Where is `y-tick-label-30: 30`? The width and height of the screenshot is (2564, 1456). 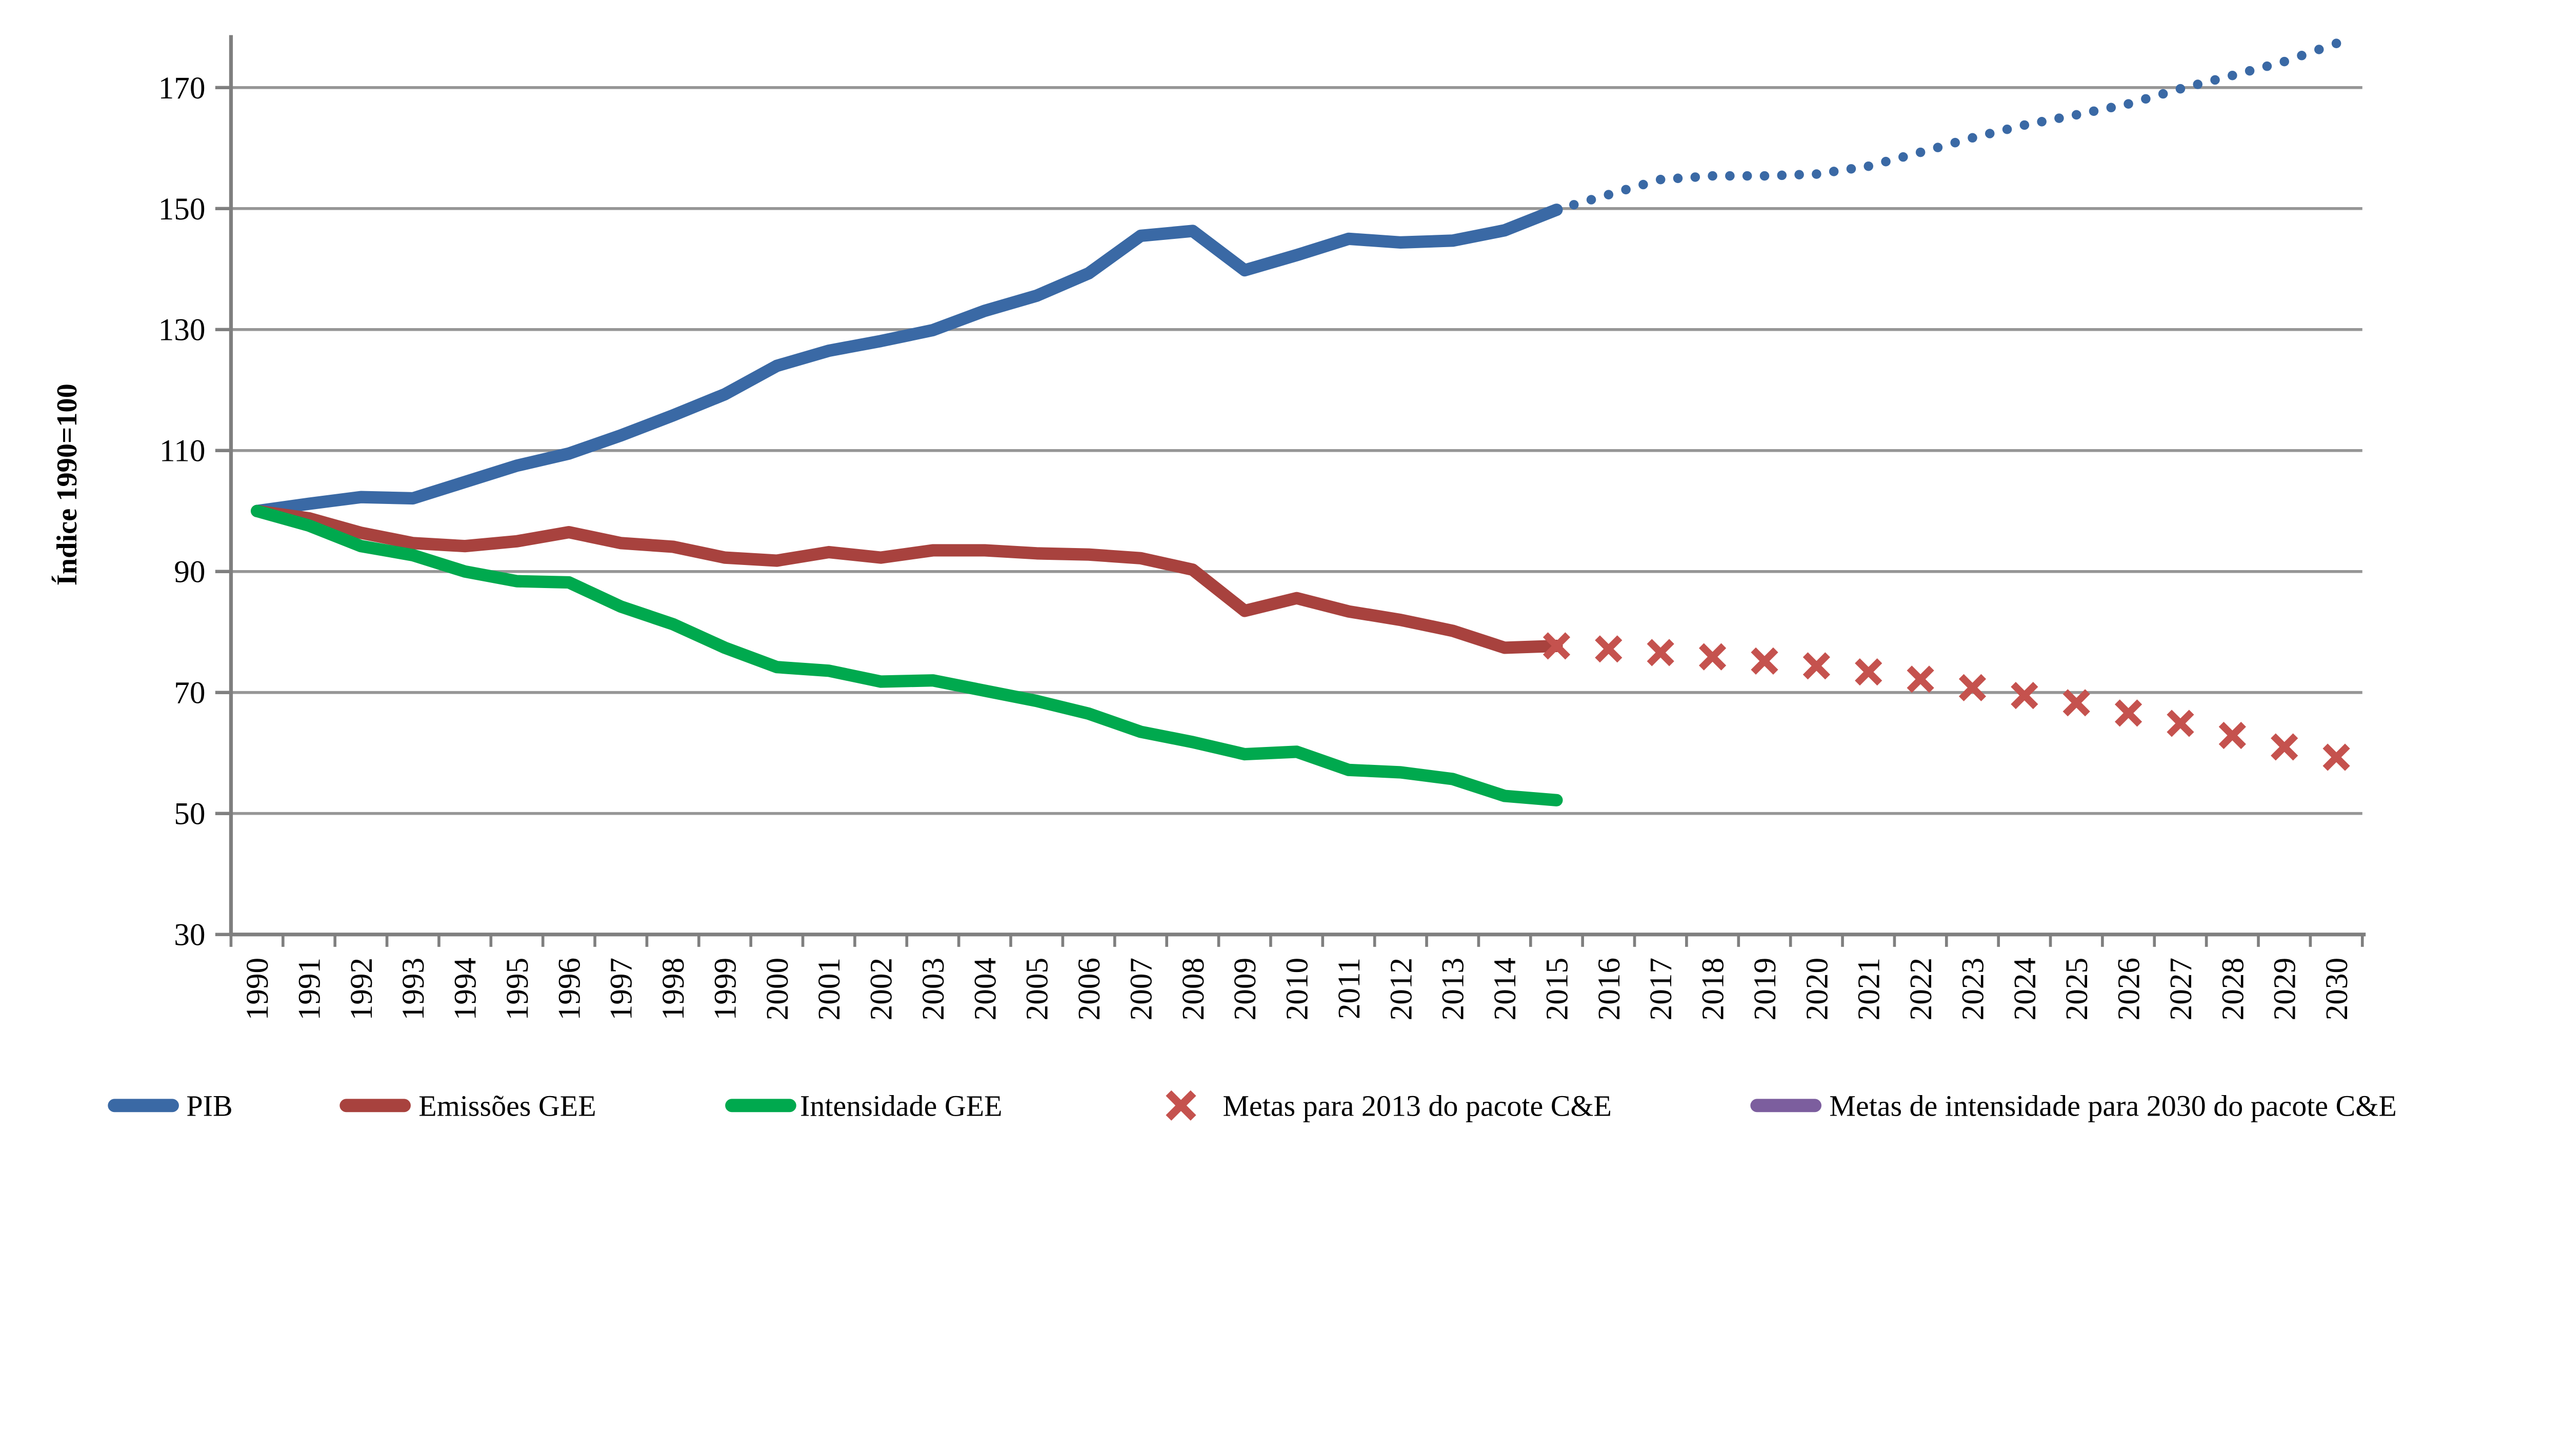
y-tick-label-30: 30 is located at coordinates (189, 935).